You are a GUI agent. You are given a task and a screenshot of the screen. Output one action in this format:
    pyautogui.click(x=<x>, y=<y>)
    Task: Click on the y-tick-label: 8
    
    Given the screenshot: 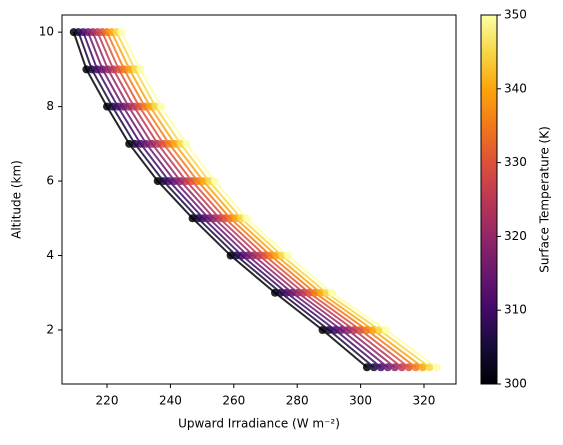 What is the action you would take?
    pyautogui.click(x=50, y=106)
    